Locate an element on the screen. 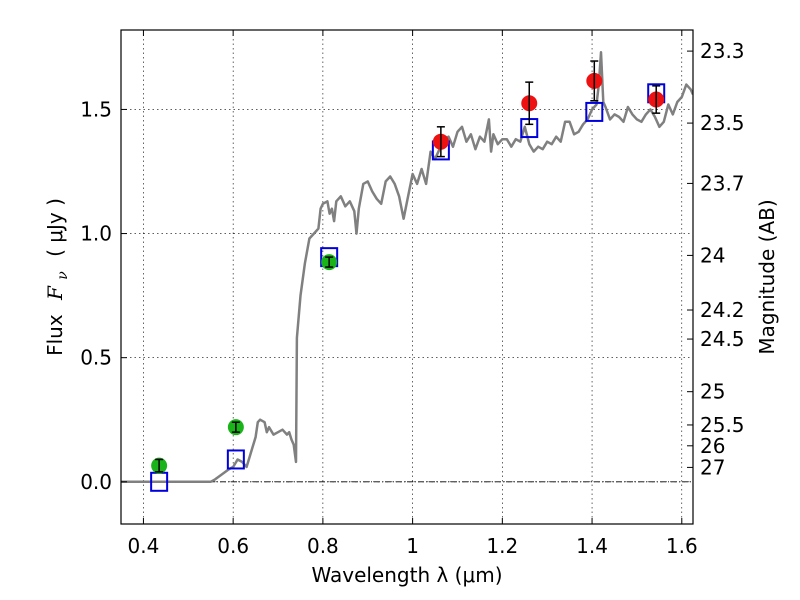  y-axis-title-subscript: ν is located at coordinates (63, 275).